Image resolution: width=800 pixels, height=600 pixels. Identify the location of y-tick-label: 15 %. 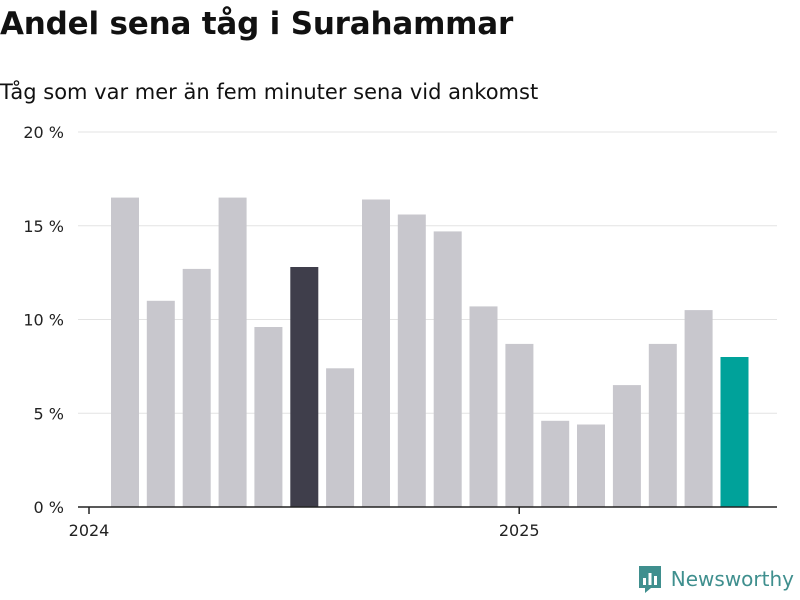
(43, 226).